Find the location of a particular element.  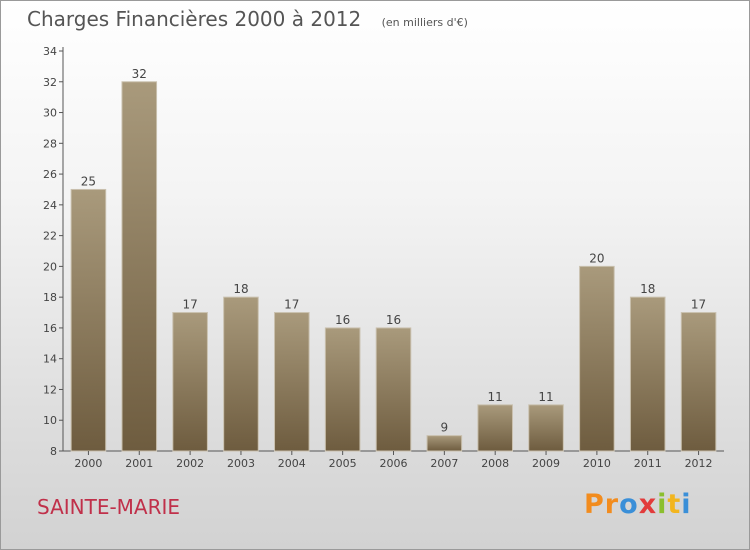

y-tick-label: 8 is located at coordinates (53, 451).